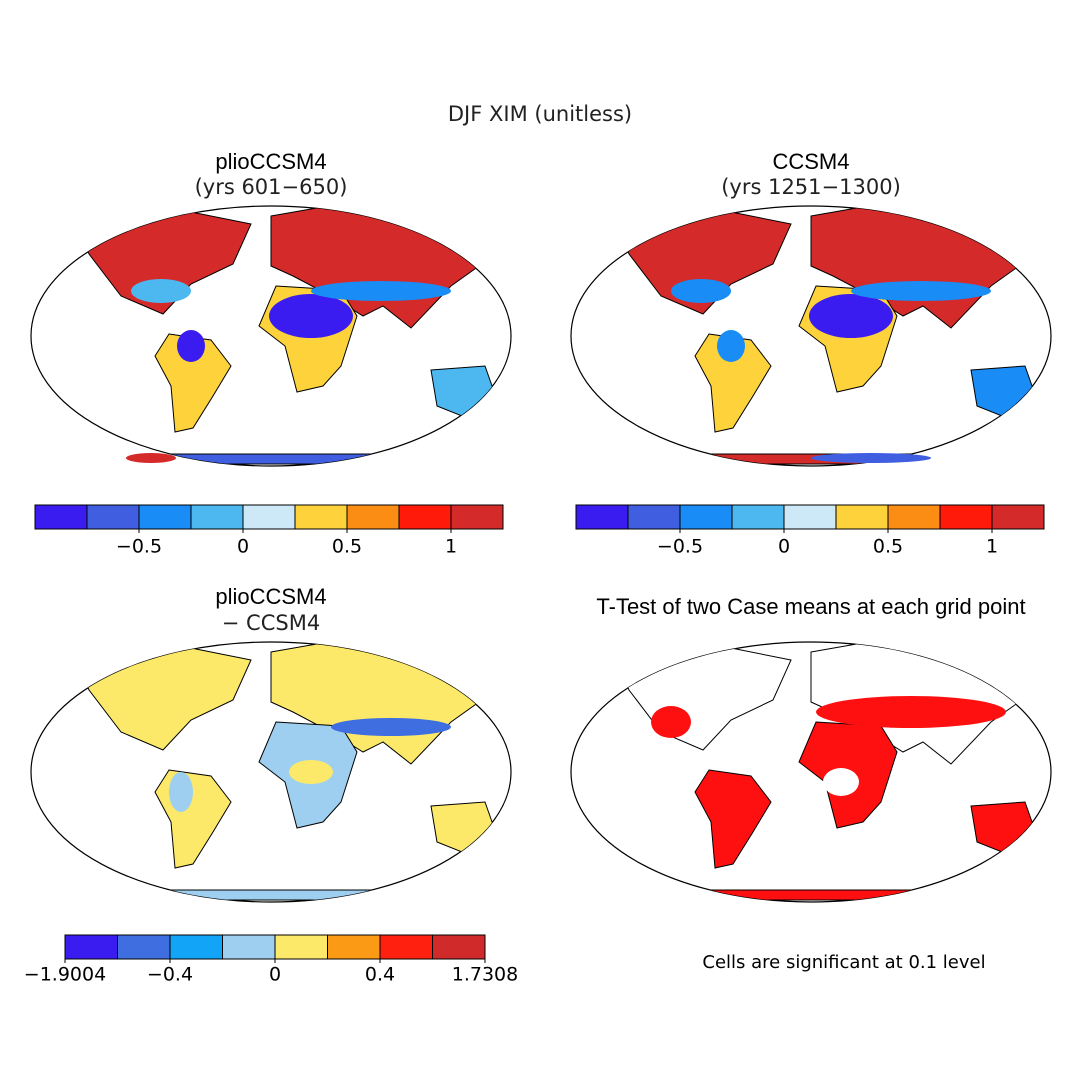 This screenshot has width=1080, height=1080. What do you see at coordinates (810, 161) in the screenshot?
I see `panel-title: CCSM4` at bounding box center [810, 161].